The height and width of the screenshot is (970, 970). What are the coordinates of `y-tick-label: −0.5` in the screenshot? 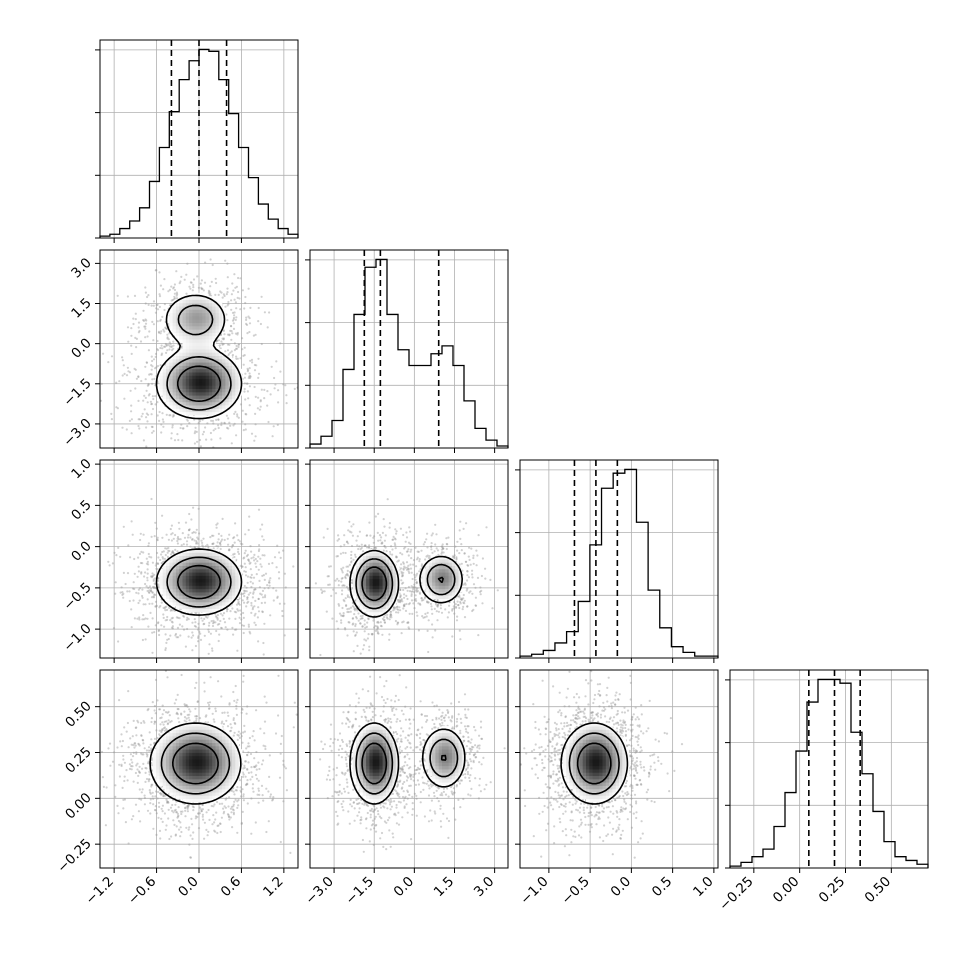 It's located at (77, 596).